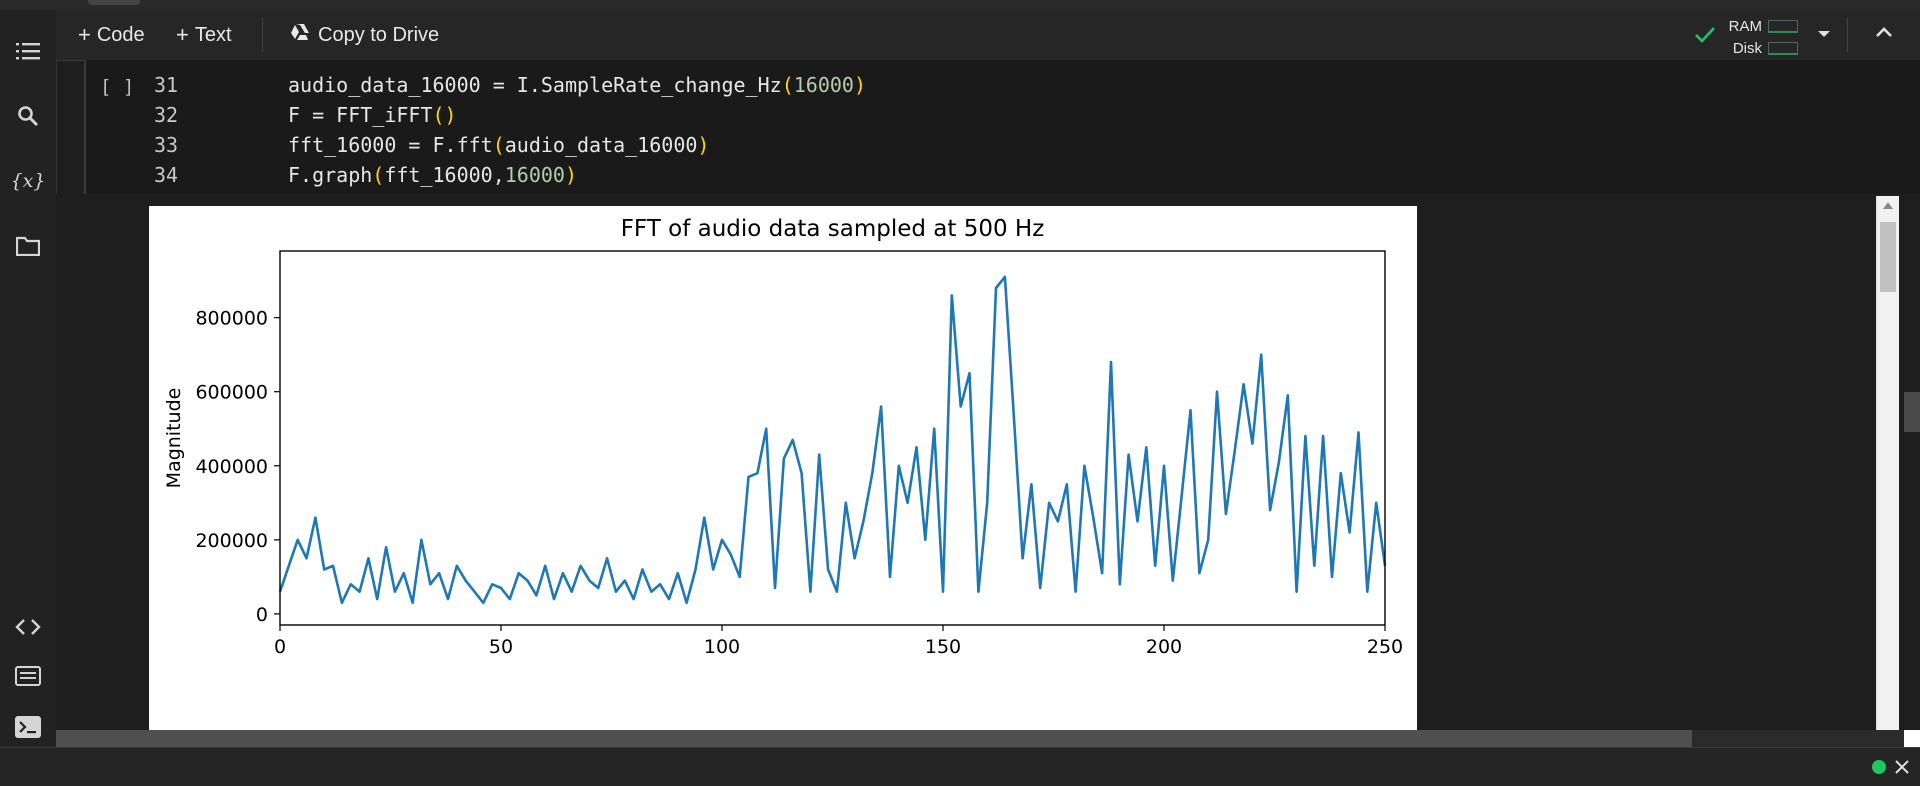 The height and width of the screenshot is (786, 1920). I want to click on check-icon, so click(1705, 37).